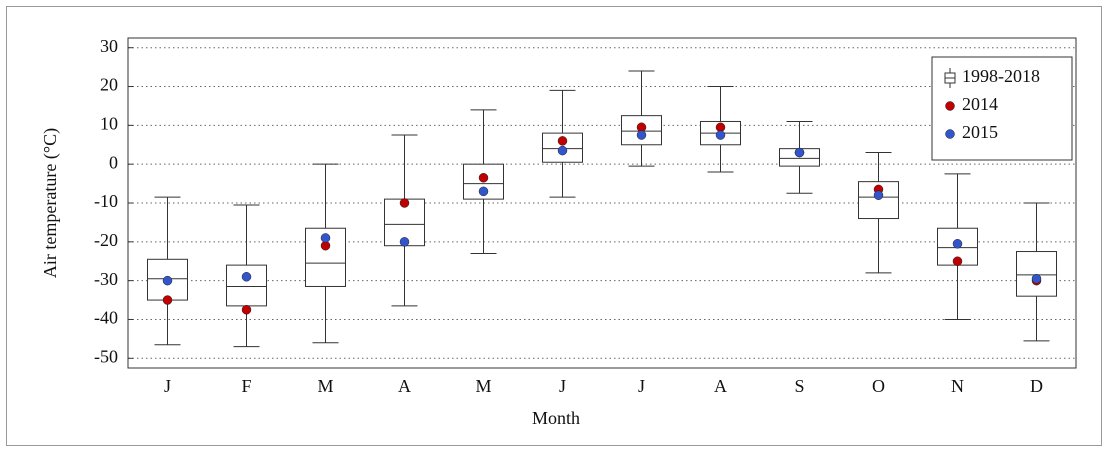  What do you see at coordinates (246, 386) in the screenshot?
I see `x-tick-label: F` at bounding box center [246, 386].